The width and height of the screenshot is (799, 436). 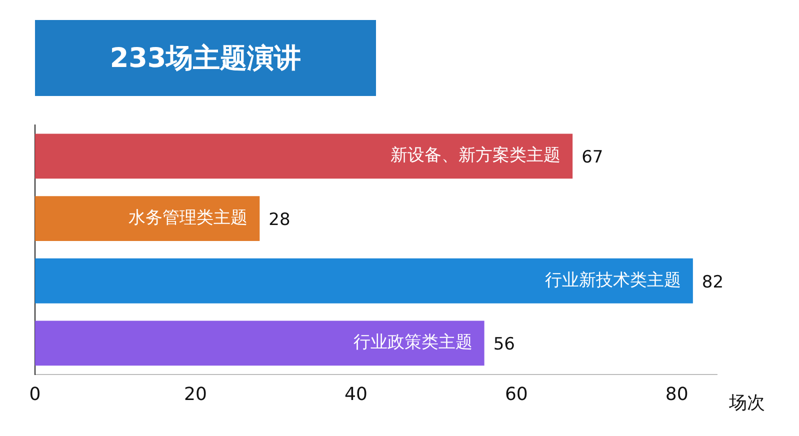 I want to click on data-label: 56, so click(x=504, y=344).